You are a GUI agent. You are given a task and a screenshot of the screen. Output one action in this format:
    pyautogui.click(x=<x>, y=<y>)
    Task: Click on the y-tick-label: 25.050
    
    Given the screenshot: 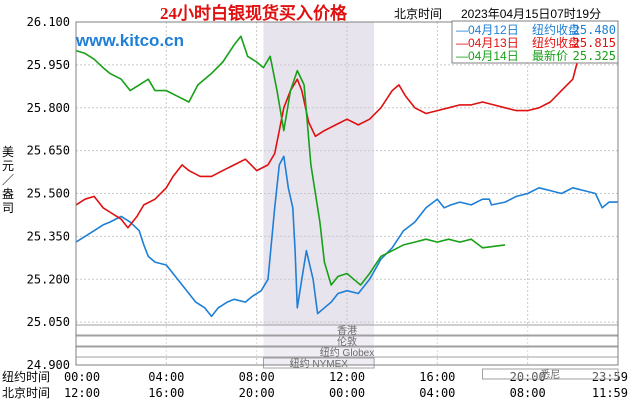 What is the action you would take?
    pyautogui.click(x=48, y=322)
    